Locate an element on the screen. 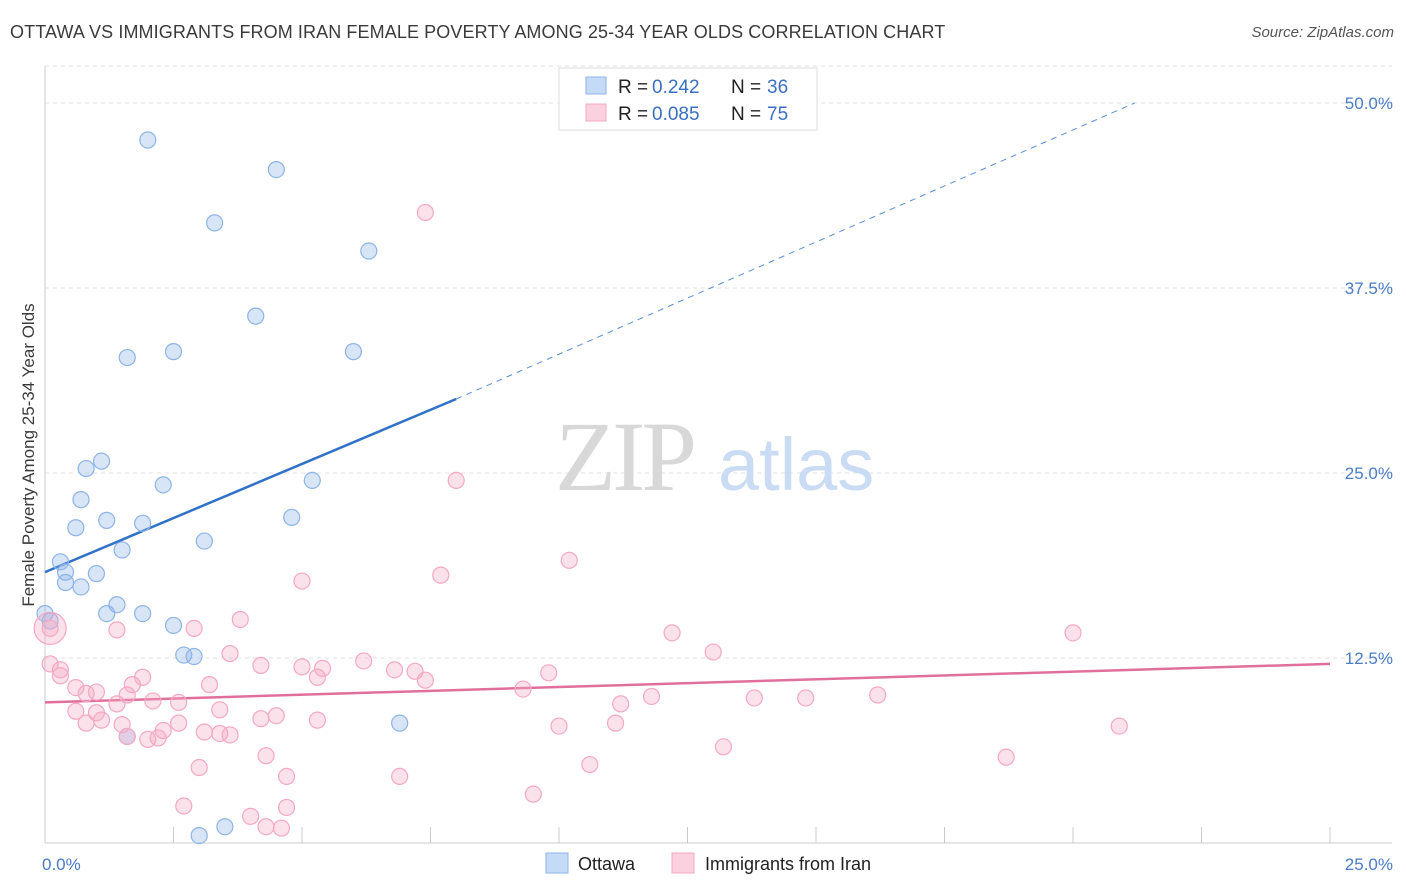  source-label: Source: ZipAtlas.com is located at coordinates (1322, 32).